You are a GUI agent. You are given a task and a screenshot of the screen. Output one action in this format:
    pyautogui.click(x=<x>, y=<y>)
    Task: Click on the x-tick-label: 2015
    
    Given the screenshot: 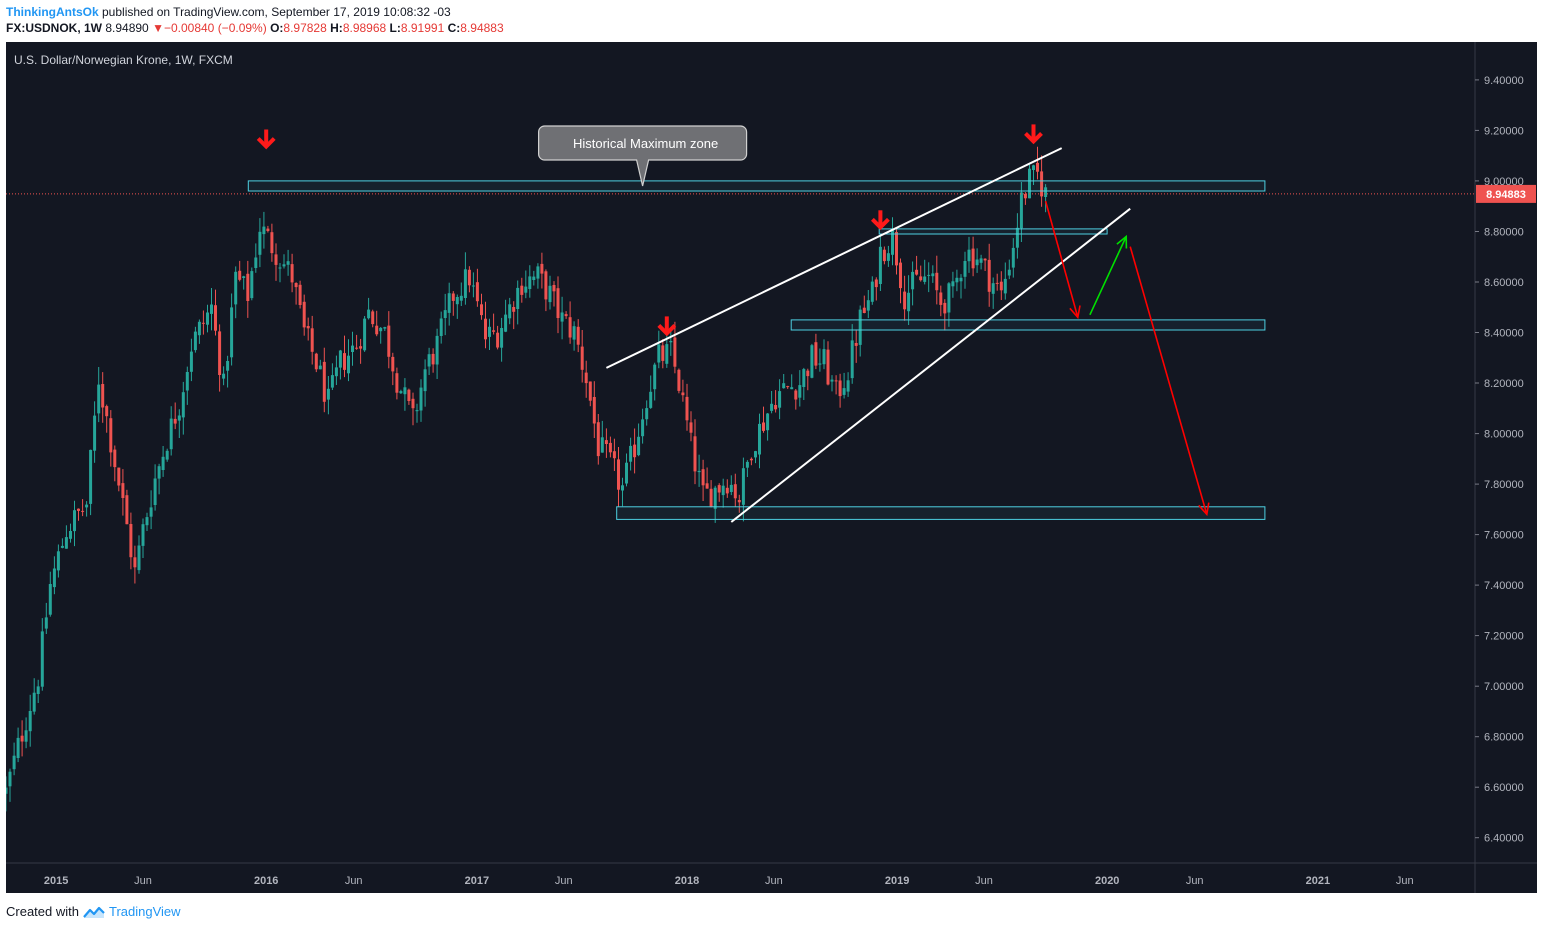 What is the action you would take?
    pyautogui.click(x=56, y=881)
    